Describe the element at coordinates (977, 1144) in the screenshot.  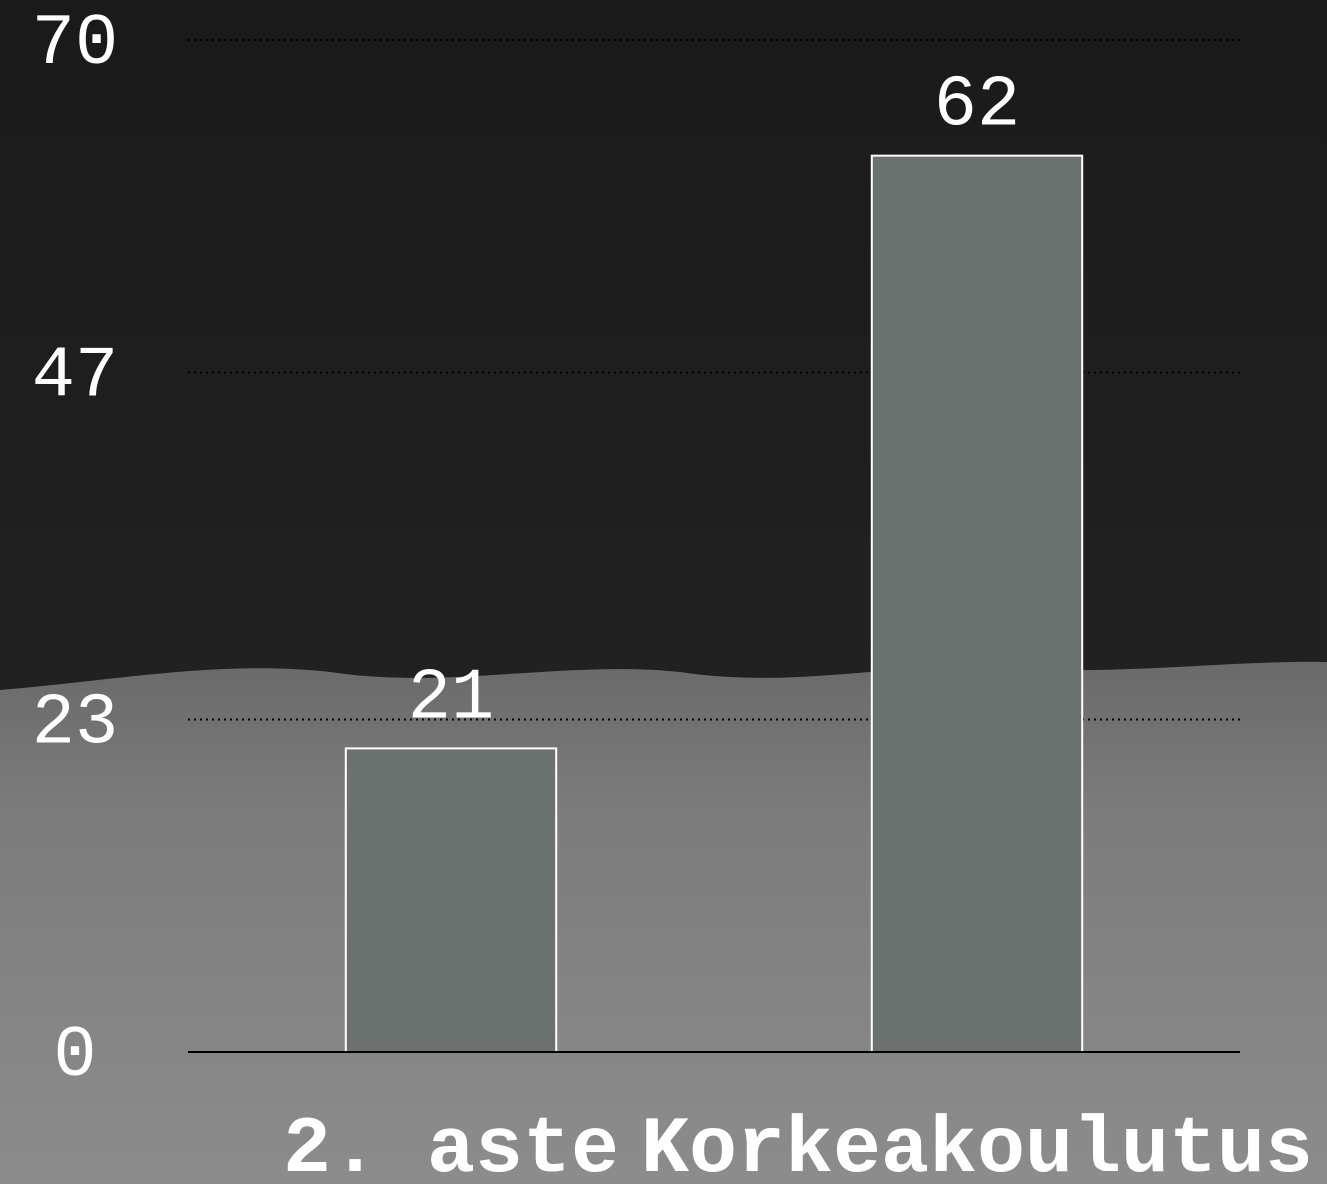
I see `x-tick-label: Korkeakoulutus` at that location.